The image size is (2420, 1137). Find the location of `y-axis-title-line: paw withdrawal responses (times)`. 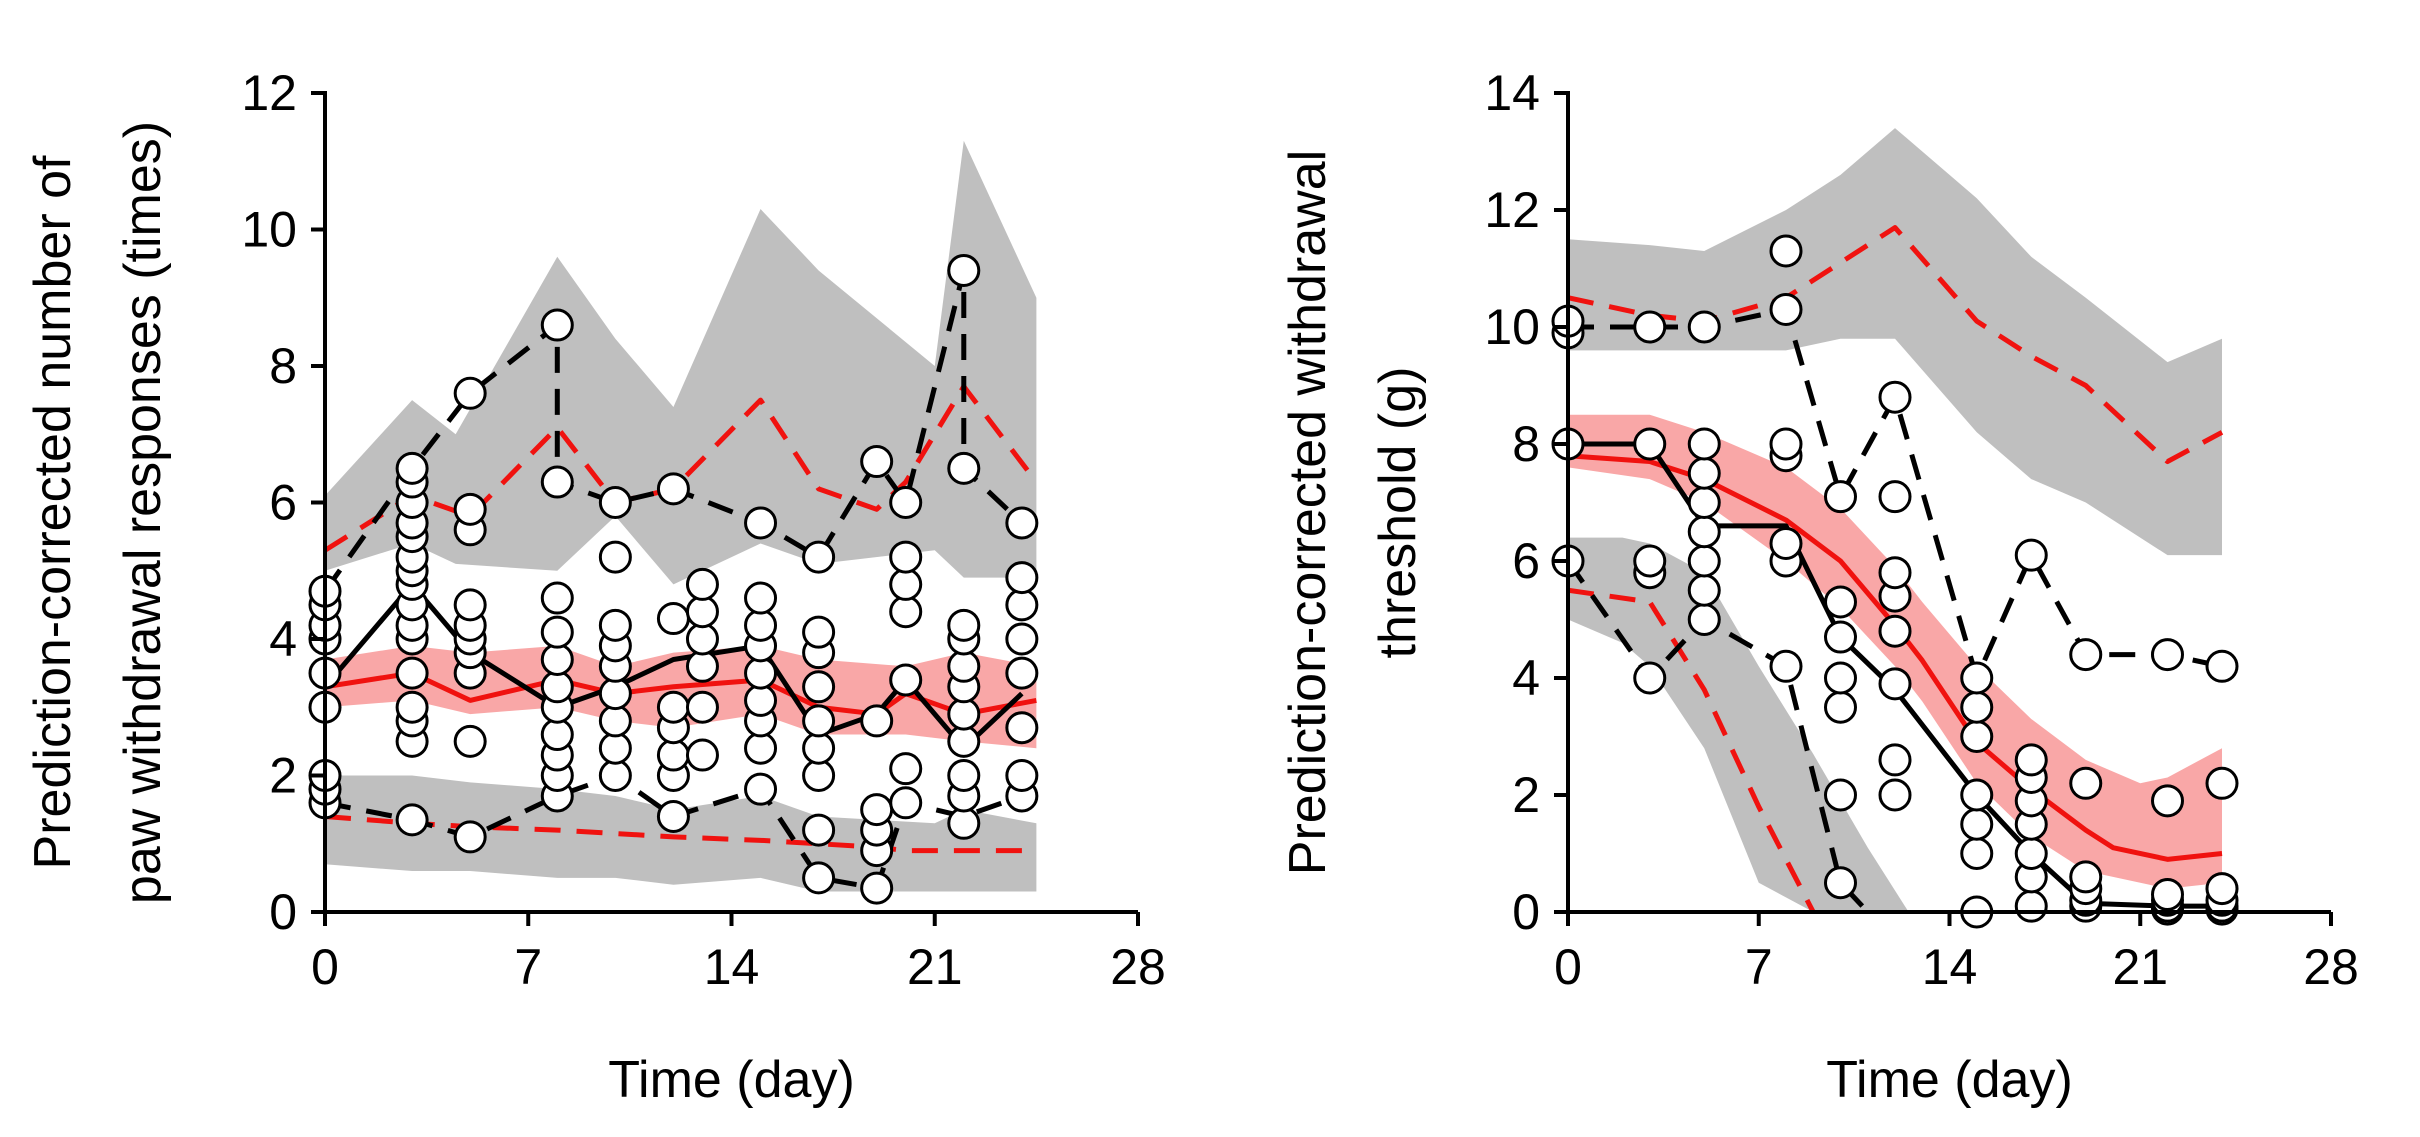

y-axis-title-line: paw withdrawal responses (times) is located at coordinates (143, 512).